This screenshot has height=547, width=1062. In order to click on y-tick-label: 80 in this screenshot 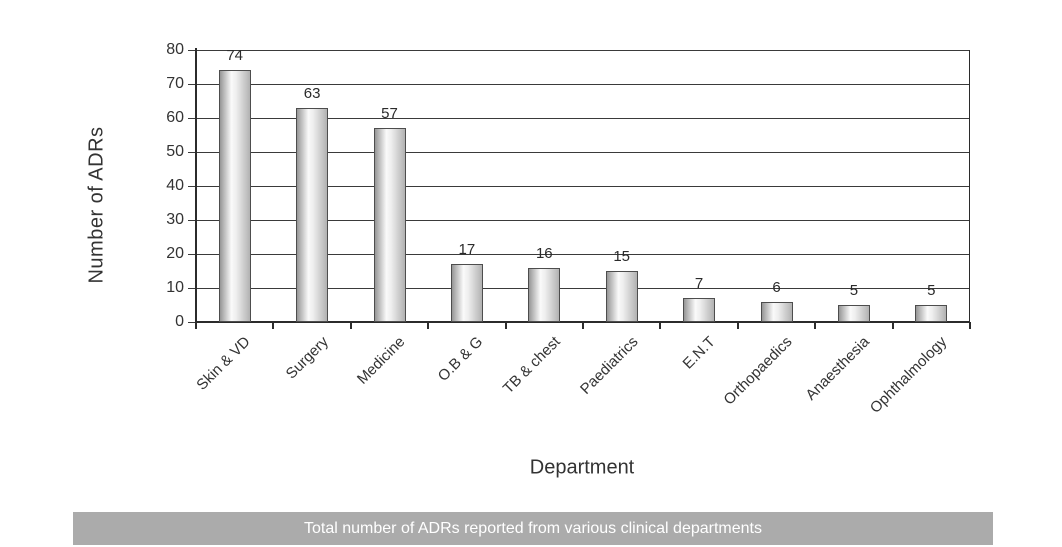, I will do `click(175, 49)`.